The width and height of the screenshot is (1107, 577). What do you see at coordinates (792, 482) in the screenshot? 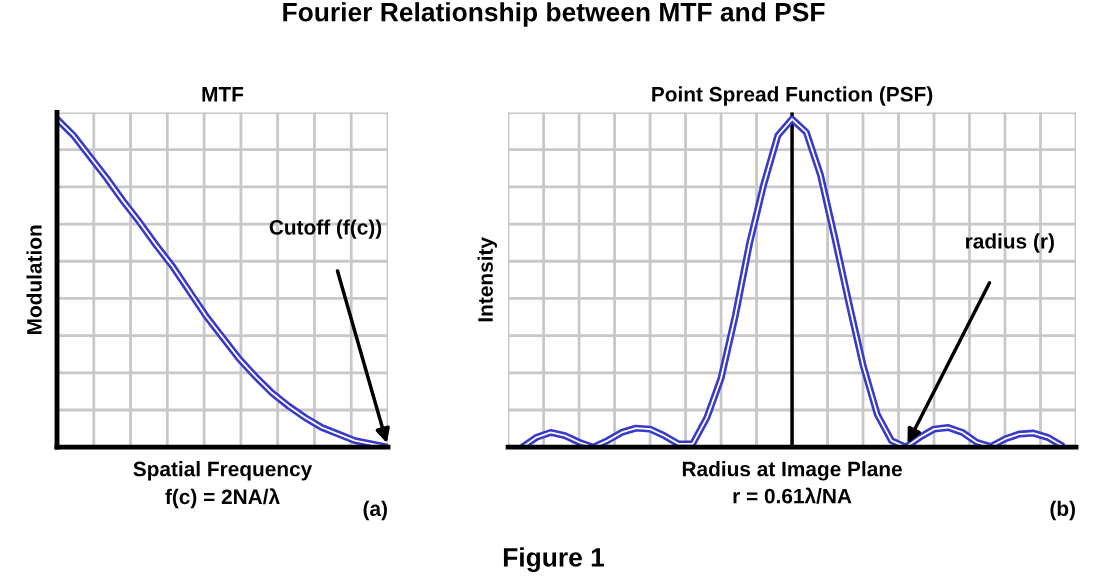
I see `x-axis-title: Radius at Image Plane r = 0.61λ/NA` at bounding box center [792, 482].